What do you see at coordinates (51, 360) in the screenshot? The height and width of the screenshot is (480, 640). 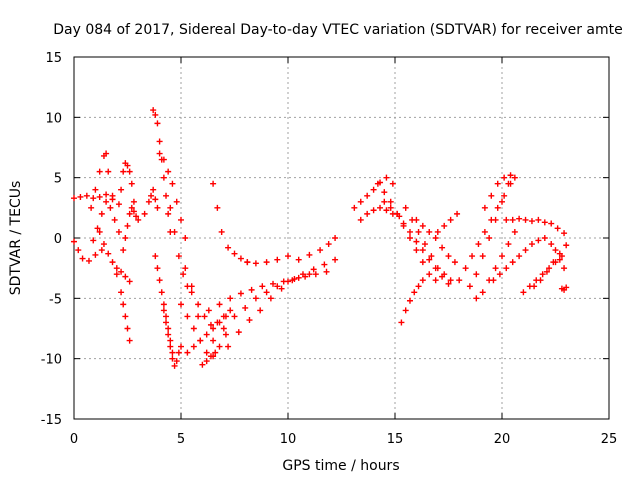 I see `y-tick-label: -10` at bounding box center [51, 360].